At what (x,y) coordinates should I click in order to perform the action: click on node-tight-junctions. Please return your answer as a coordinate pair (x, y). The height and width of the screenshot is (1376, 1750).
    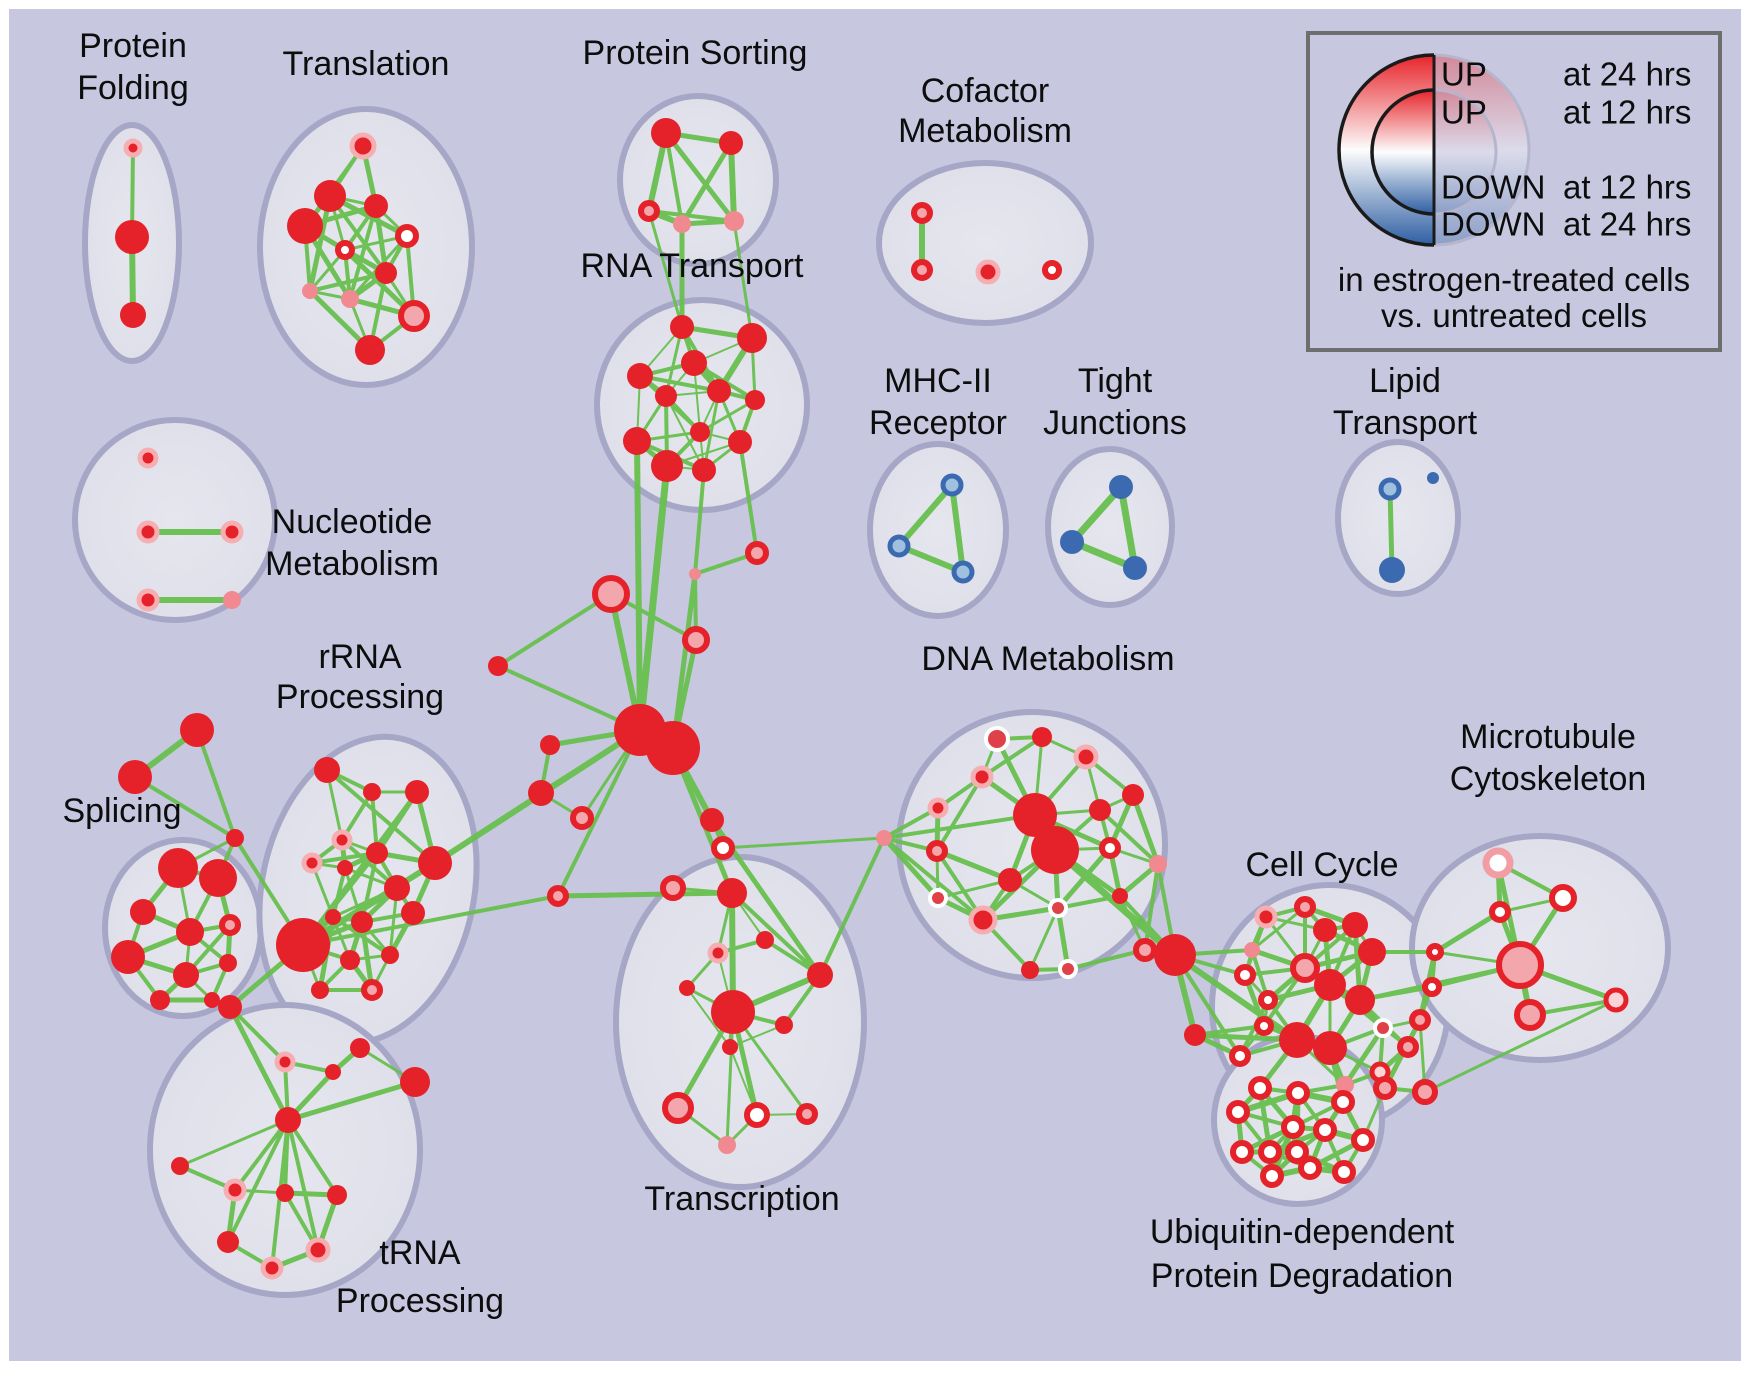
    Looking at the image, I should click on (1121, 487).